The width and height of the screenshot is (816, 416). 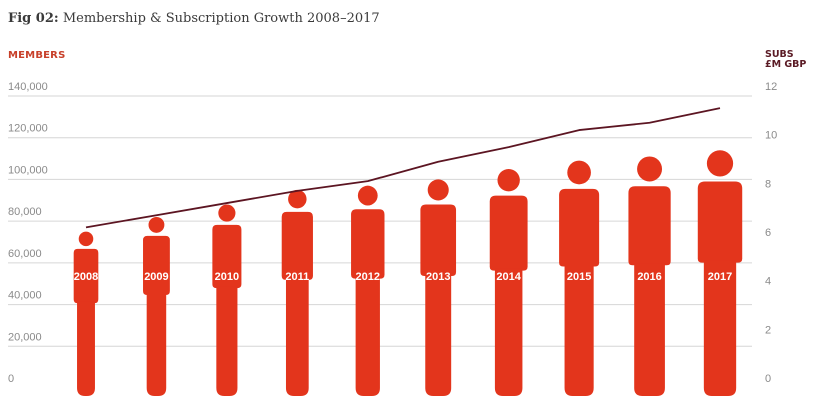 I want to click on category-label: 2017, so click(x=720, y=277).